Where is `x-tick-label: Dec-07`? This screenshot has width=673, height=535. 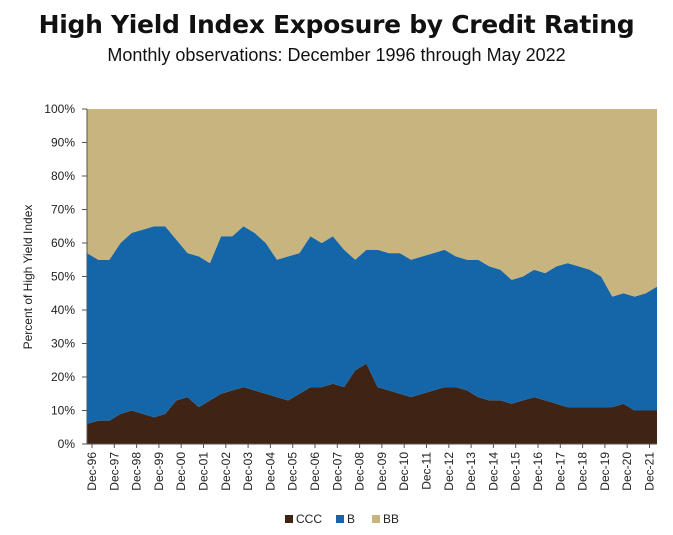
x-tick-label: Dec-07 is located at coordinates (337, 471).